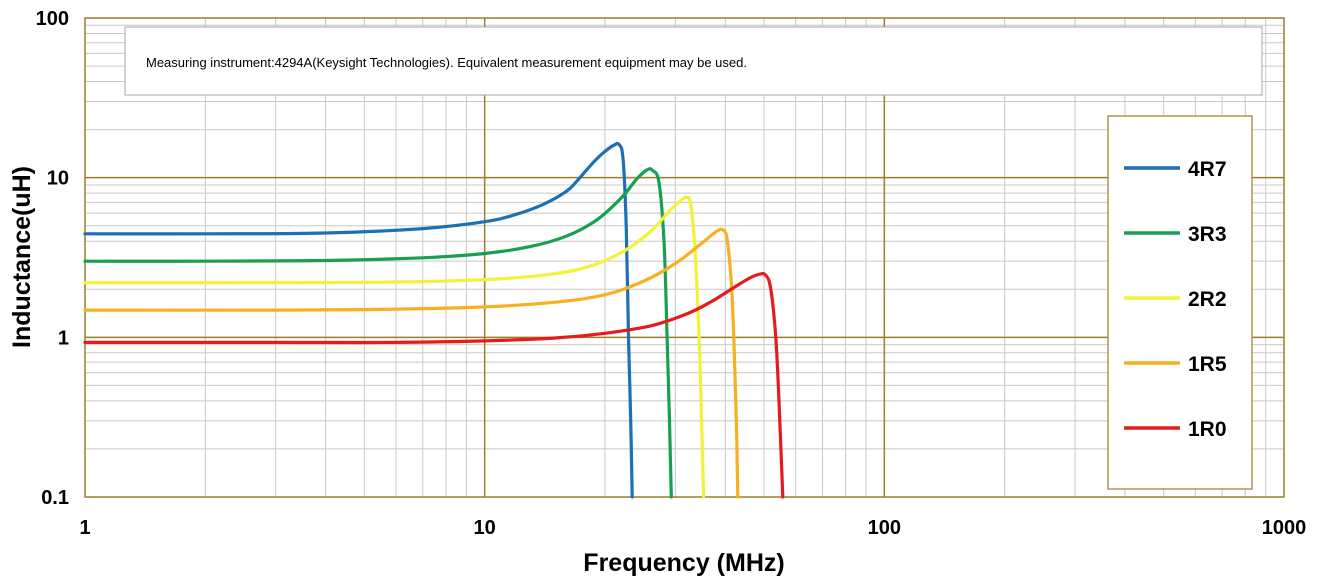 This screenshot has height=581, width=1333. I want to click on legend-items: 4R7 3R3 2R2 1R5 1R0, so click(1175, 299).